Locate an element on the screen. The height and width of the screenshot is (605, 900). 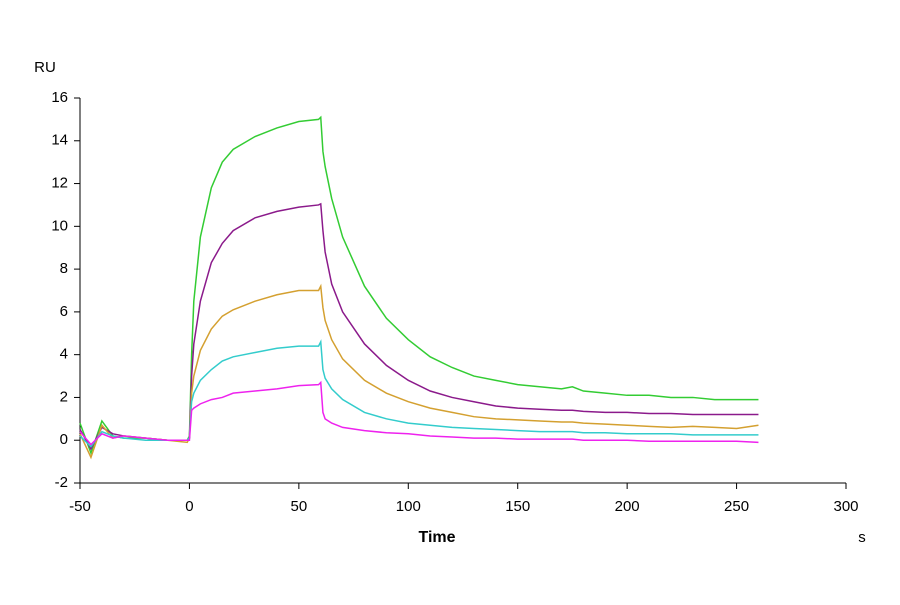
x-tick-label: 150 is located at coordinates (517, 506).